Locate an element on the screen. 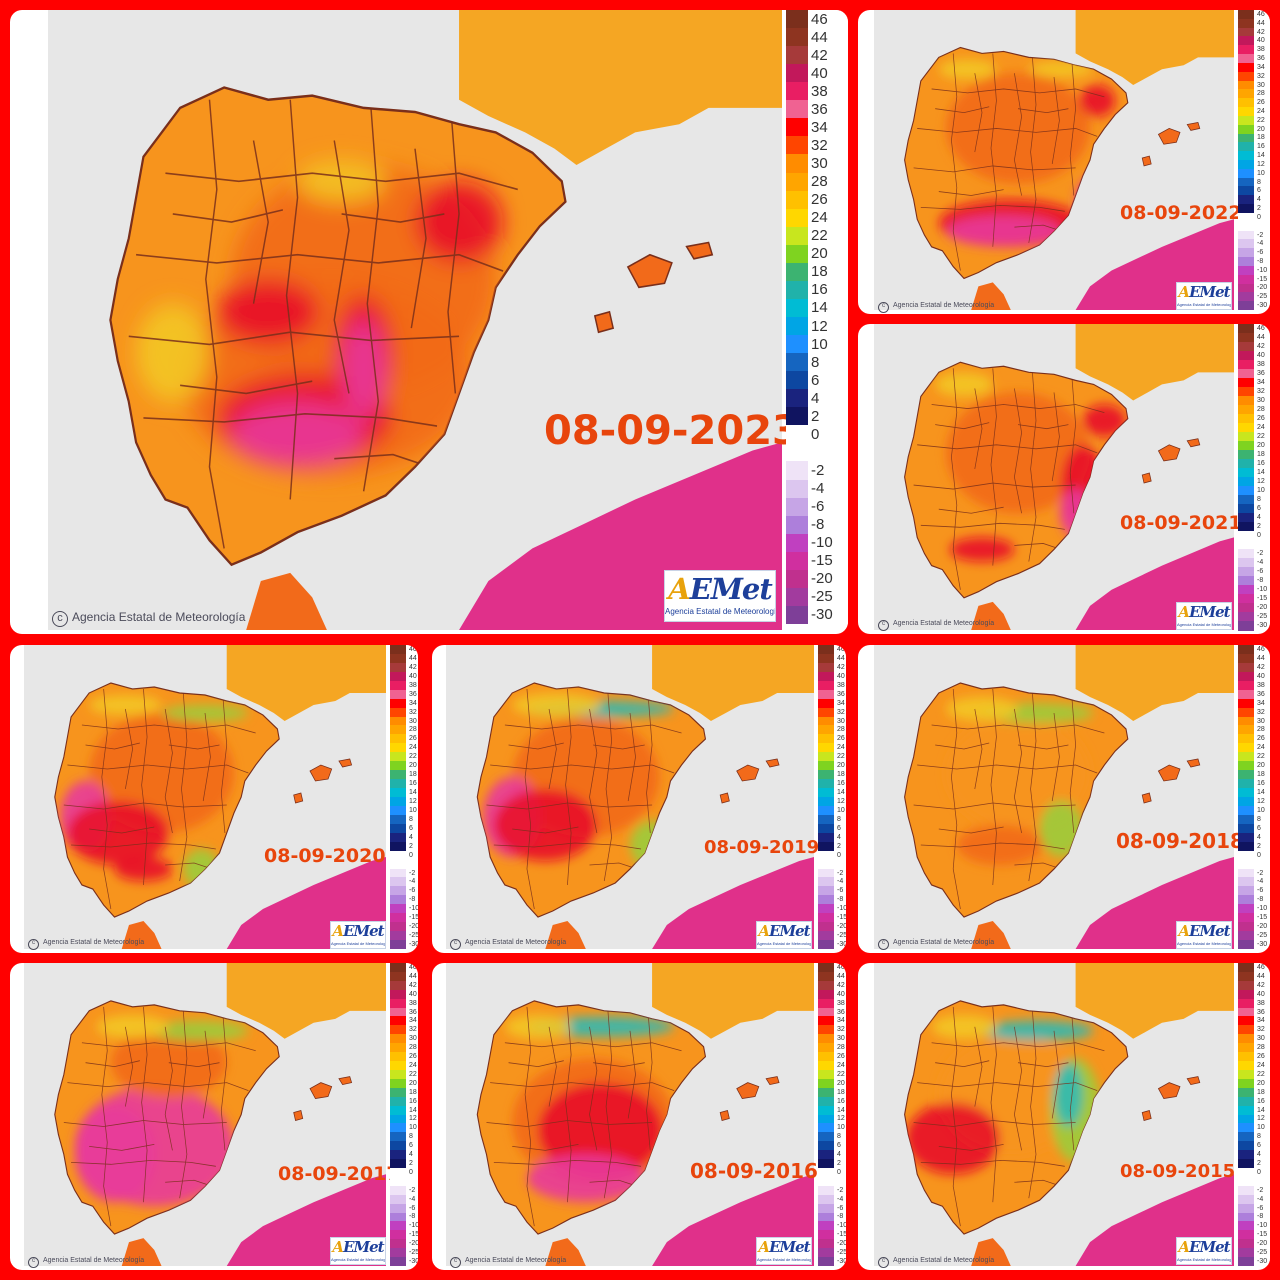  legend-tick-label: -15 is located at coordinates (413, 918).